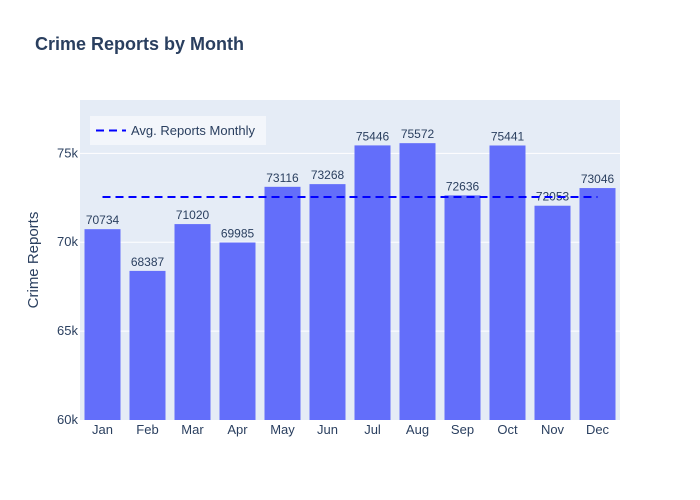 The image size is (700, 500). I want to click on bar-may, so click(282, 303).